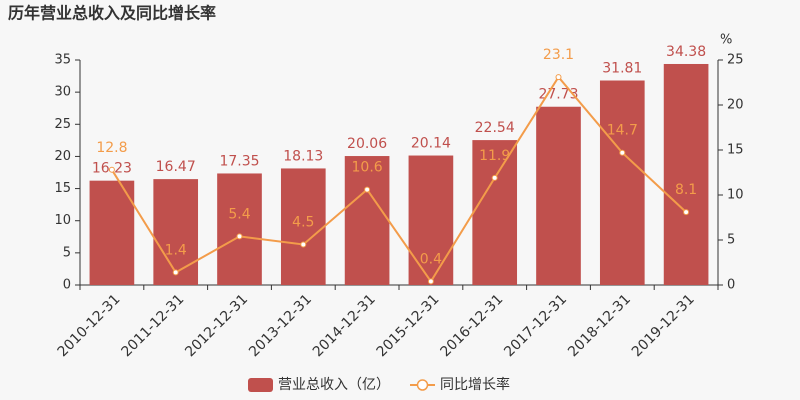 This screenshot has width=800, height=400. I want to click on line-value-label: 4.5, so click(303, 223).